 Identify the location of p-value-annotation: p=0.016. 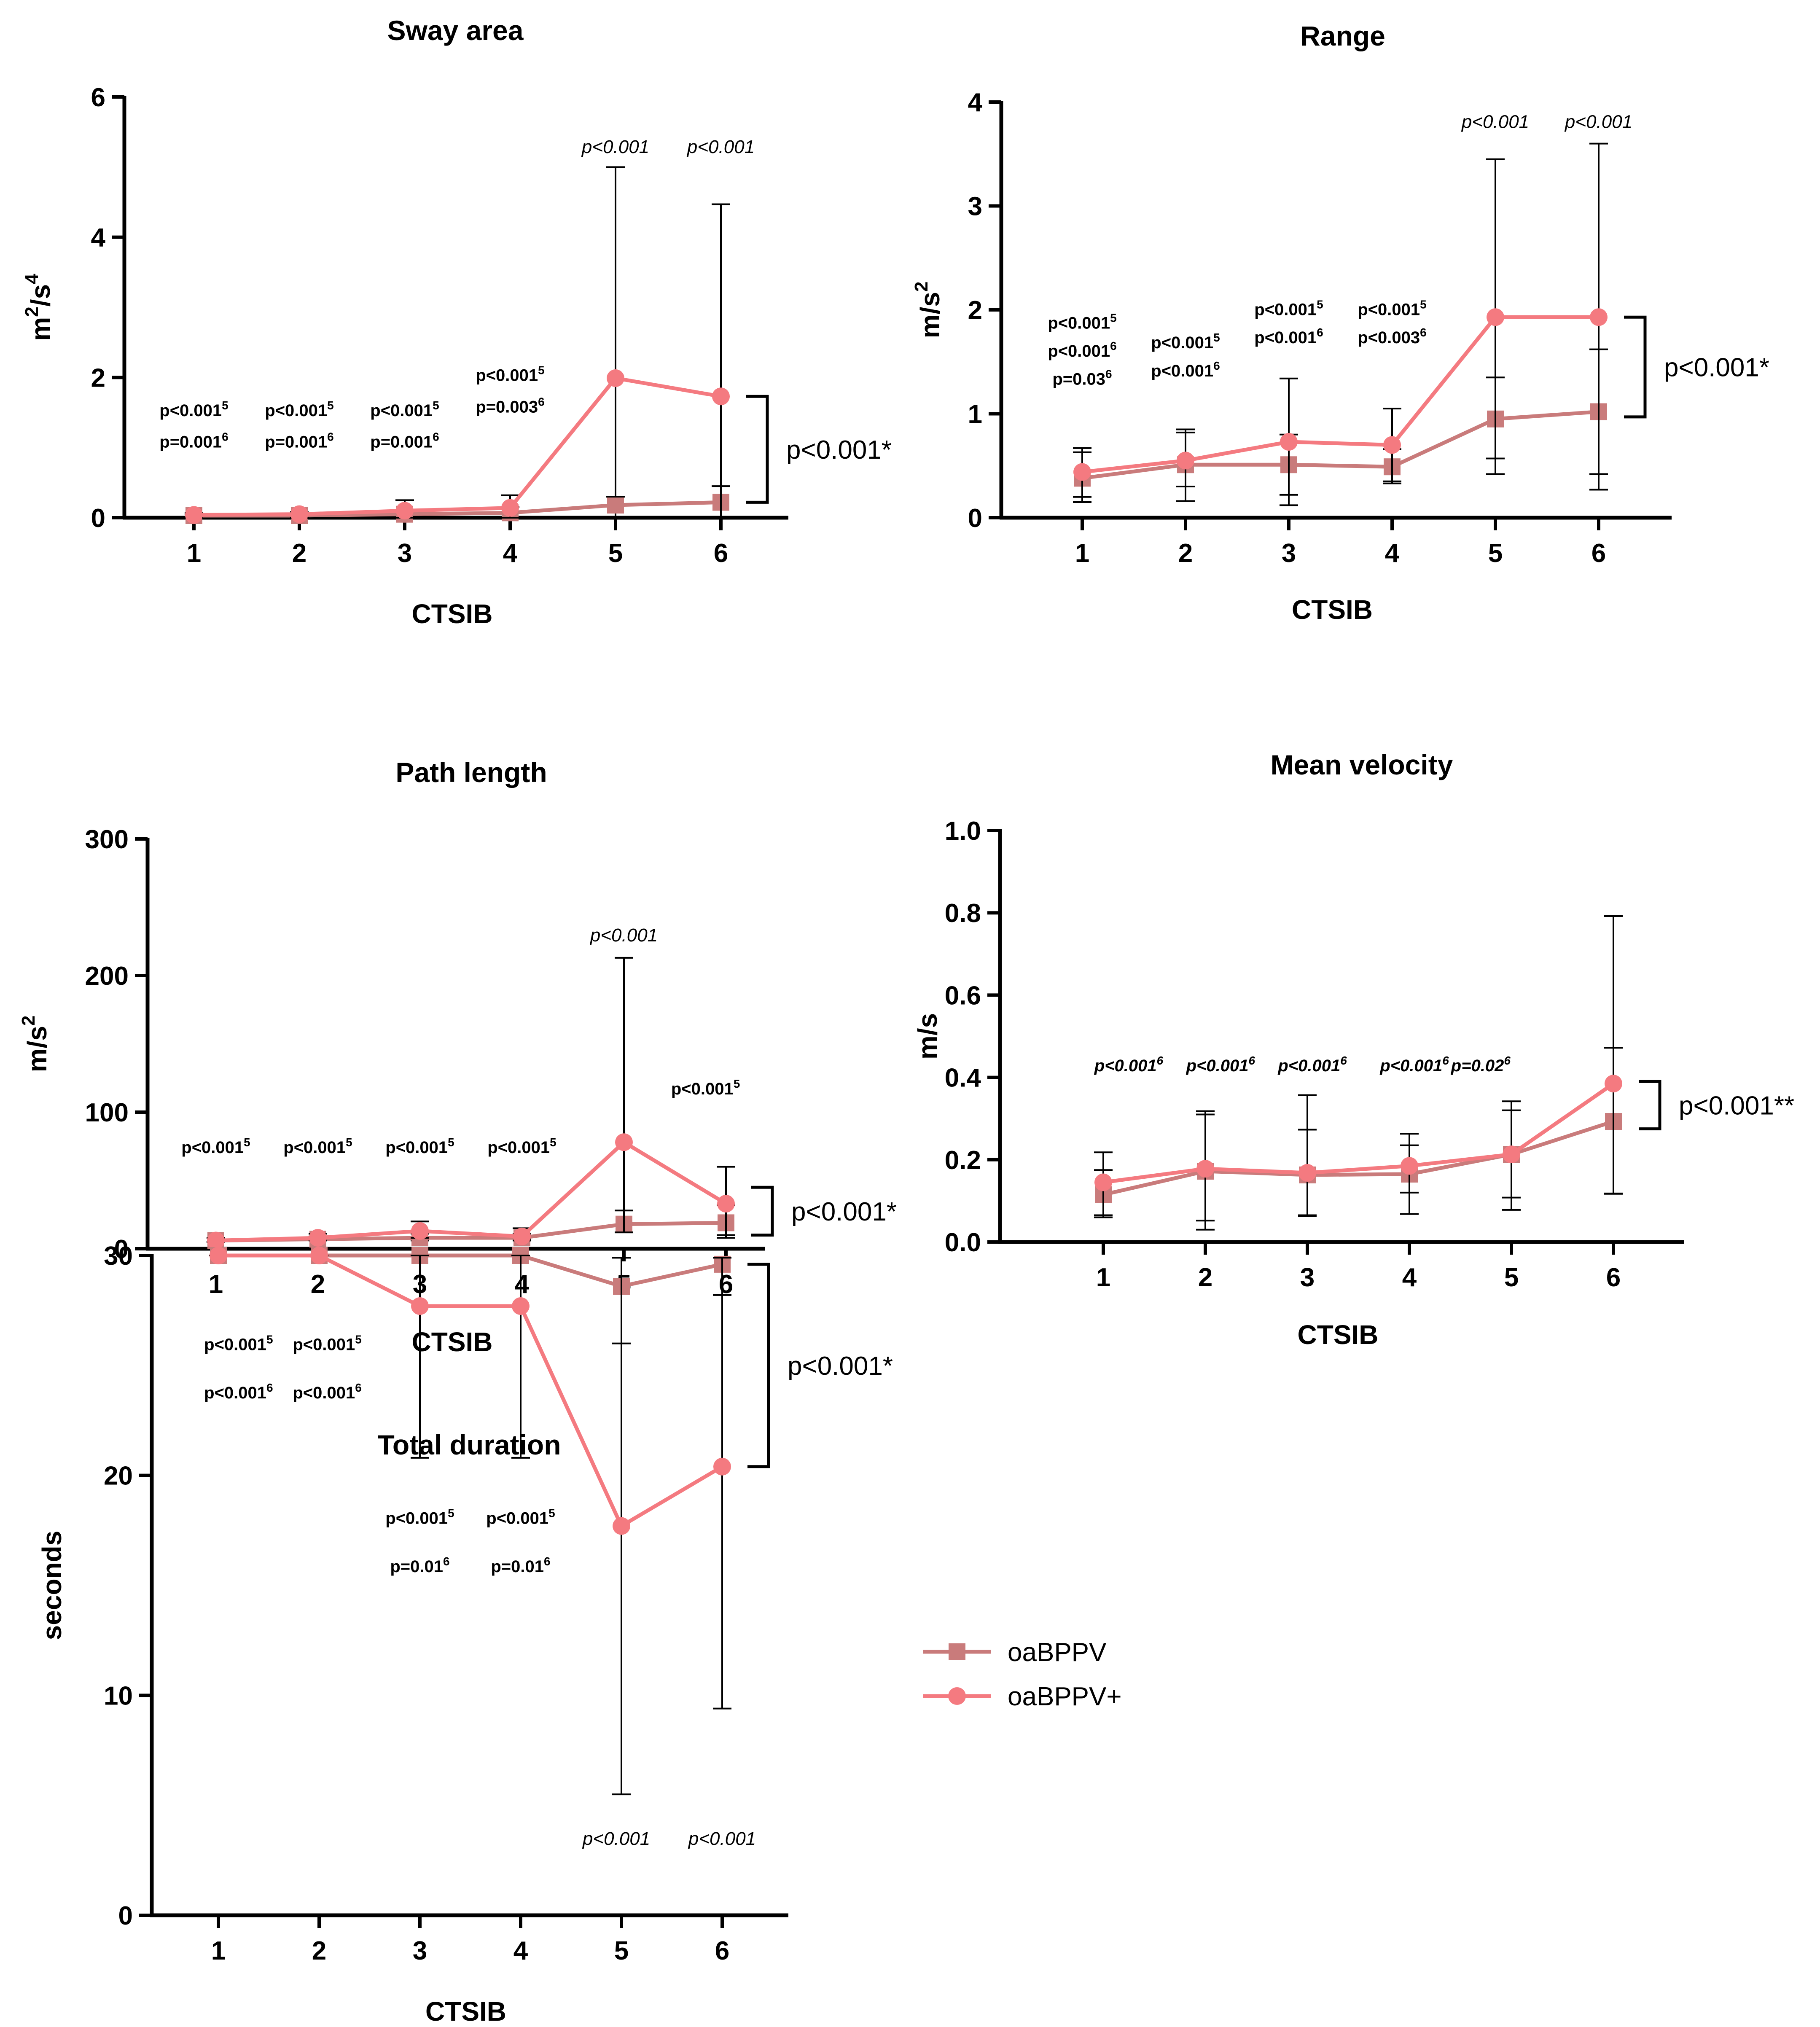
(520, 1565).